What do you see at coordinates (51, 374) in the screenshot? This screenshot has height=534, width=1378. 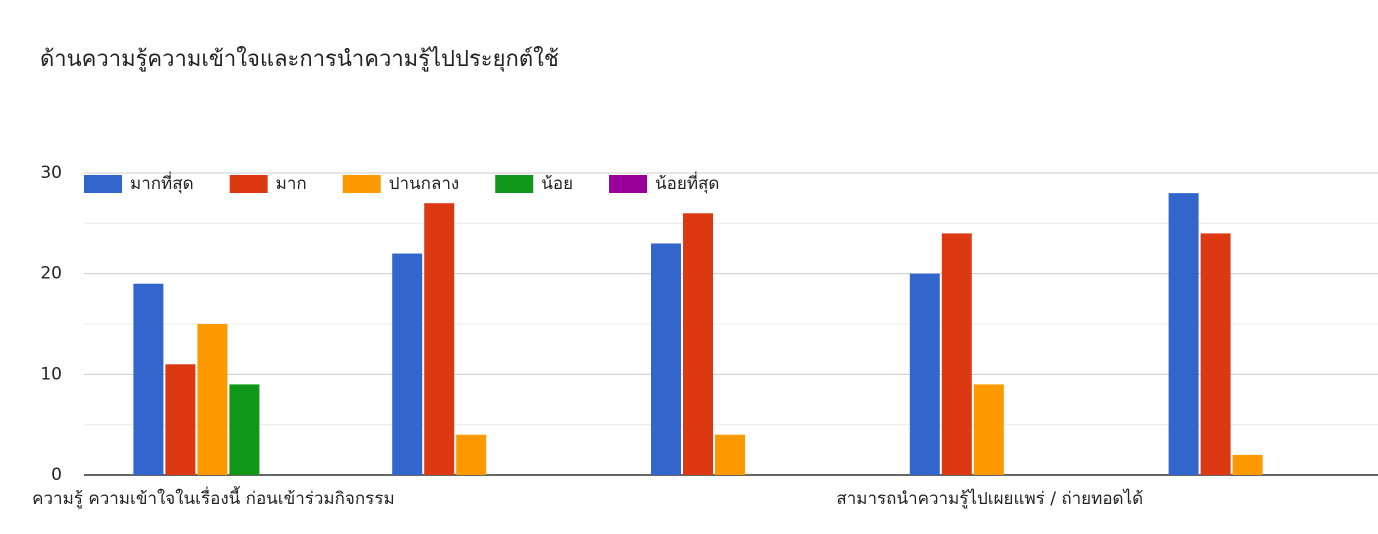 I see `y-tick-label: 10` at bounding box center [51, 374].